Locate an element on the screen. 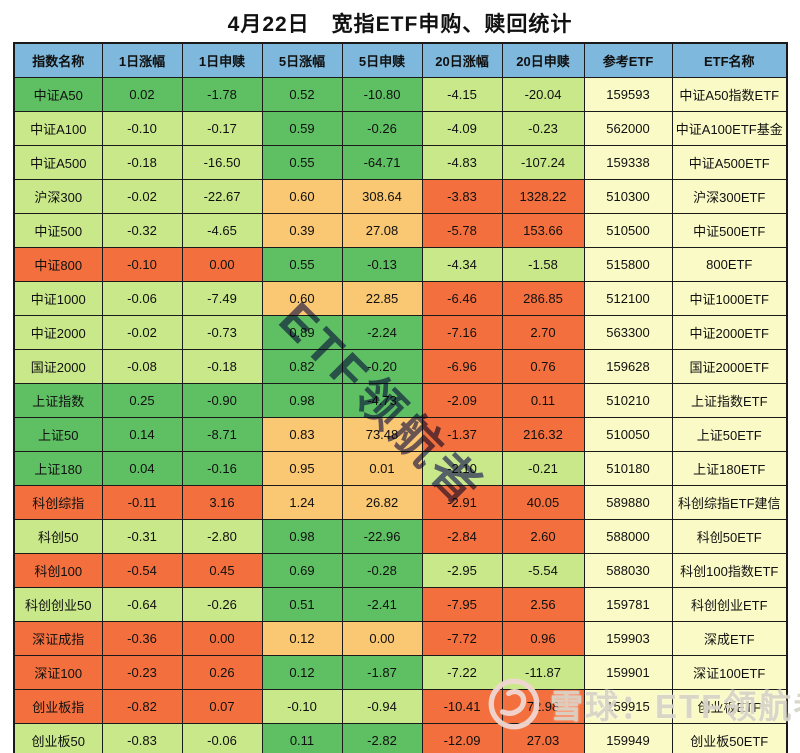 Image resolution: width=800 pixels, height=753 pixels. header-row: 指数名称 1日涨幅 1日申赎 5日涨幅 5日申赎 20日涨幅 20日申赎 参考ETF ETF名称 is located at coordinates (400, 60).